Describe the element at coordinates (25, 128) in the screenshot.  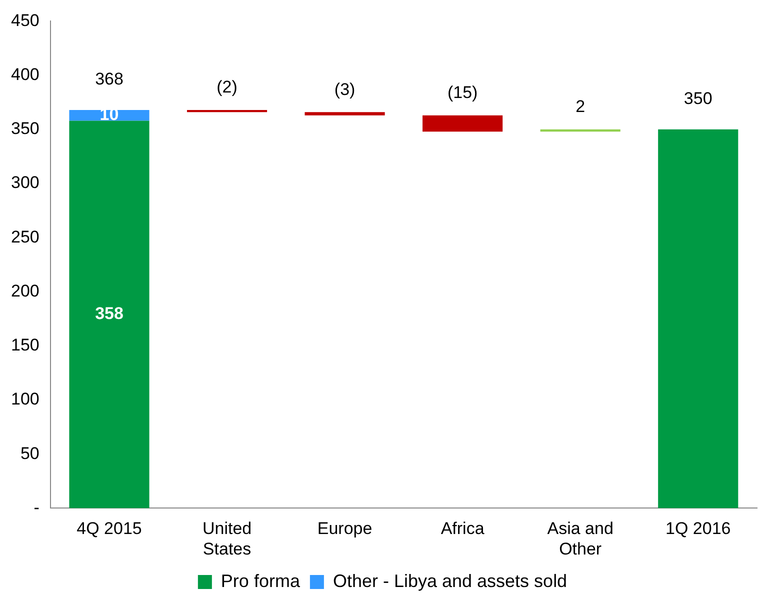
I see `y-tick-label: 350` at that location.